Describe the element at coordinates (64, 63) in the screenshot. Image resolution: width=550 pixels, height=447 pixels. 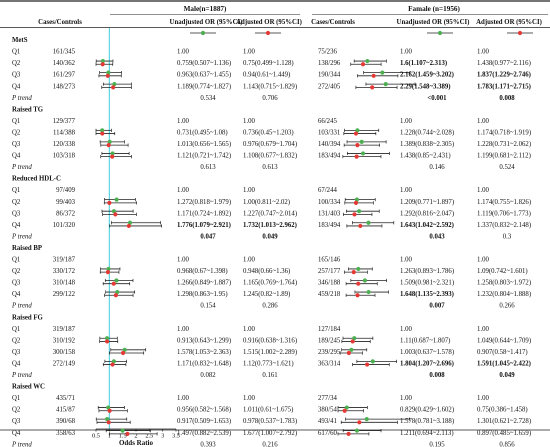
I see `male-cases-g0-q2: 140/362` at that location.